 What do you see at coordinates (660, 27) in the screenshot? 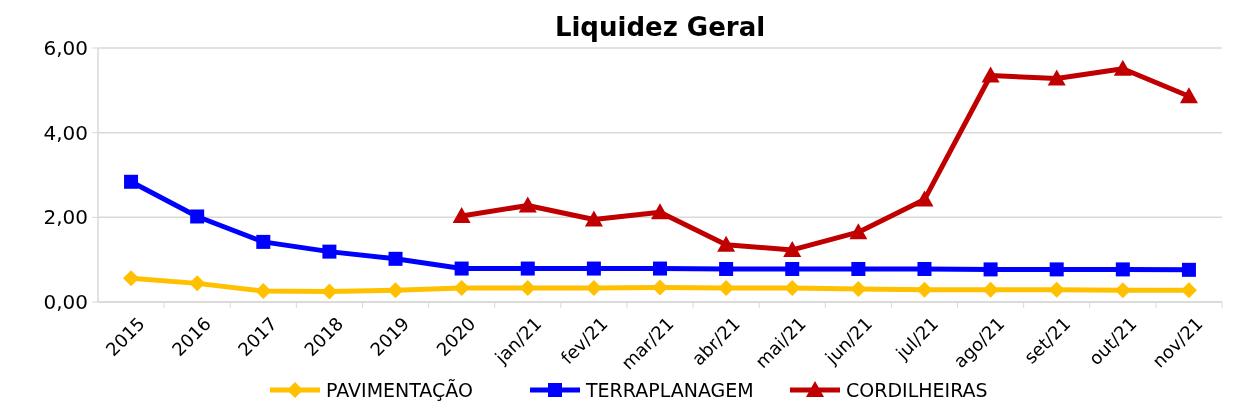
I see `chart-title: Liquidez Geral` at bounding box center [660, 27].